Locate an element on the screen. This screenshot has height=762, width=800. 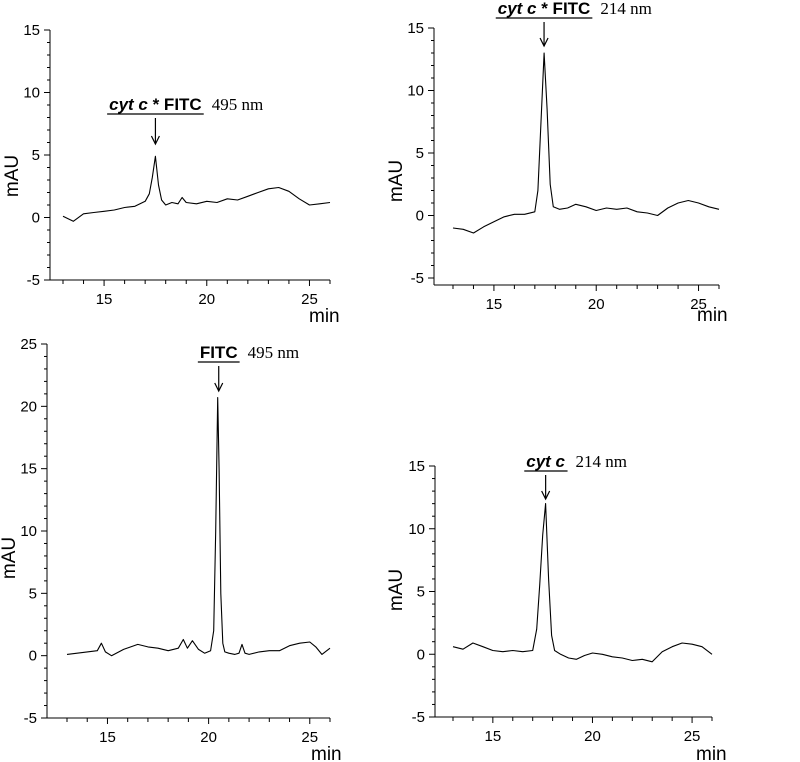
peak-label: FITC is located at coordinates (219, 352).